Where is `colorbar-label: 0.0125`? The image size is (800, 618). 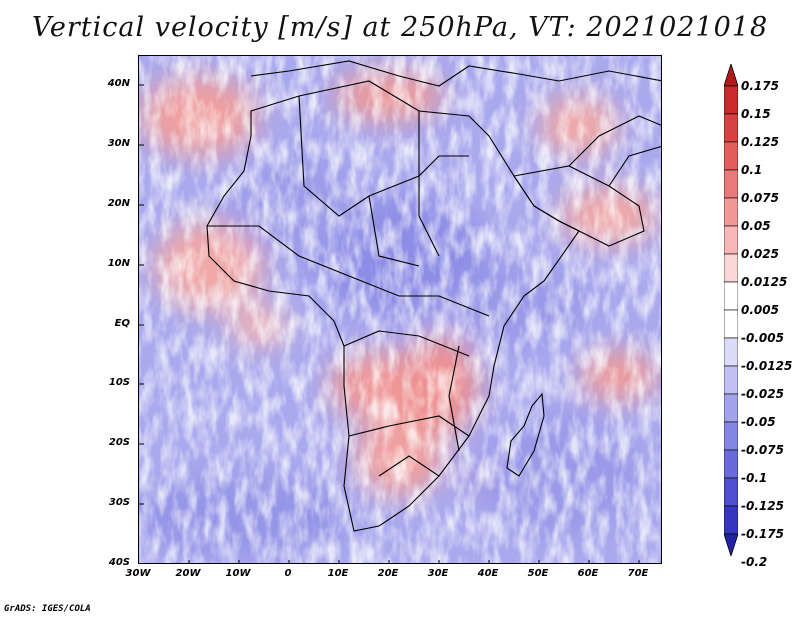
colorbar-label: 0.0125 is located at coordinates (764, 282).